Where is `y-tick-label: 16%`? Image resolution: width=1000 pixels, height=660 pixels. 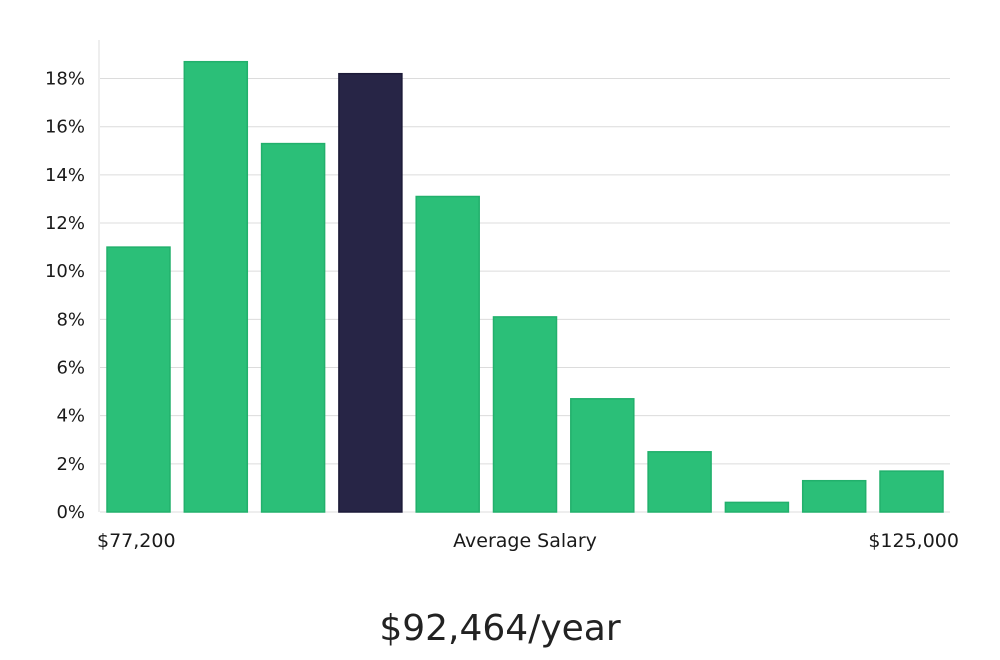 y-tick-label: 16% is located at coordinates (65, 127).